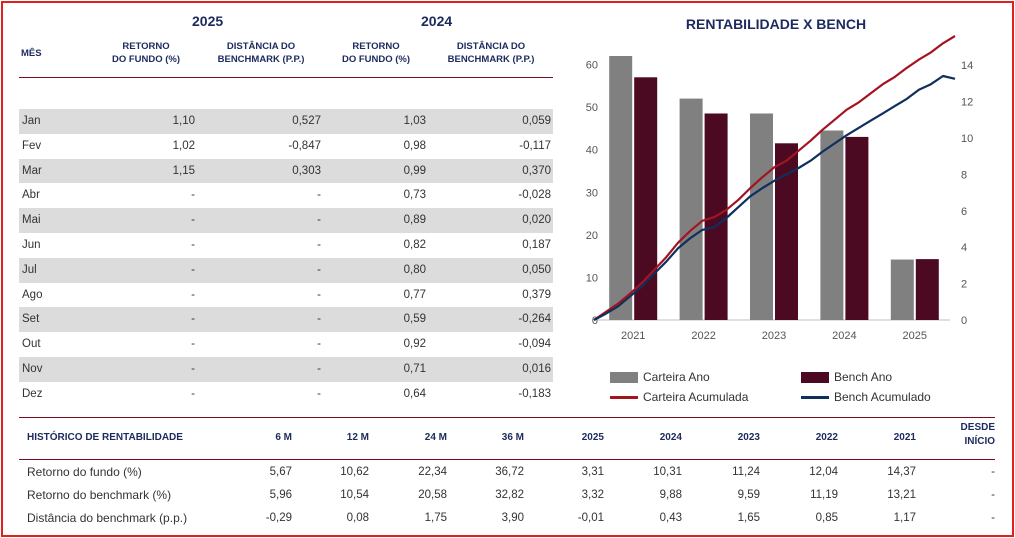 Image resolution: width=1015 pixels, height=538 pixels. Describe the element at coordinates (414, 244) in the screenshot. I see `cell-r2024: 0,82` at that location.